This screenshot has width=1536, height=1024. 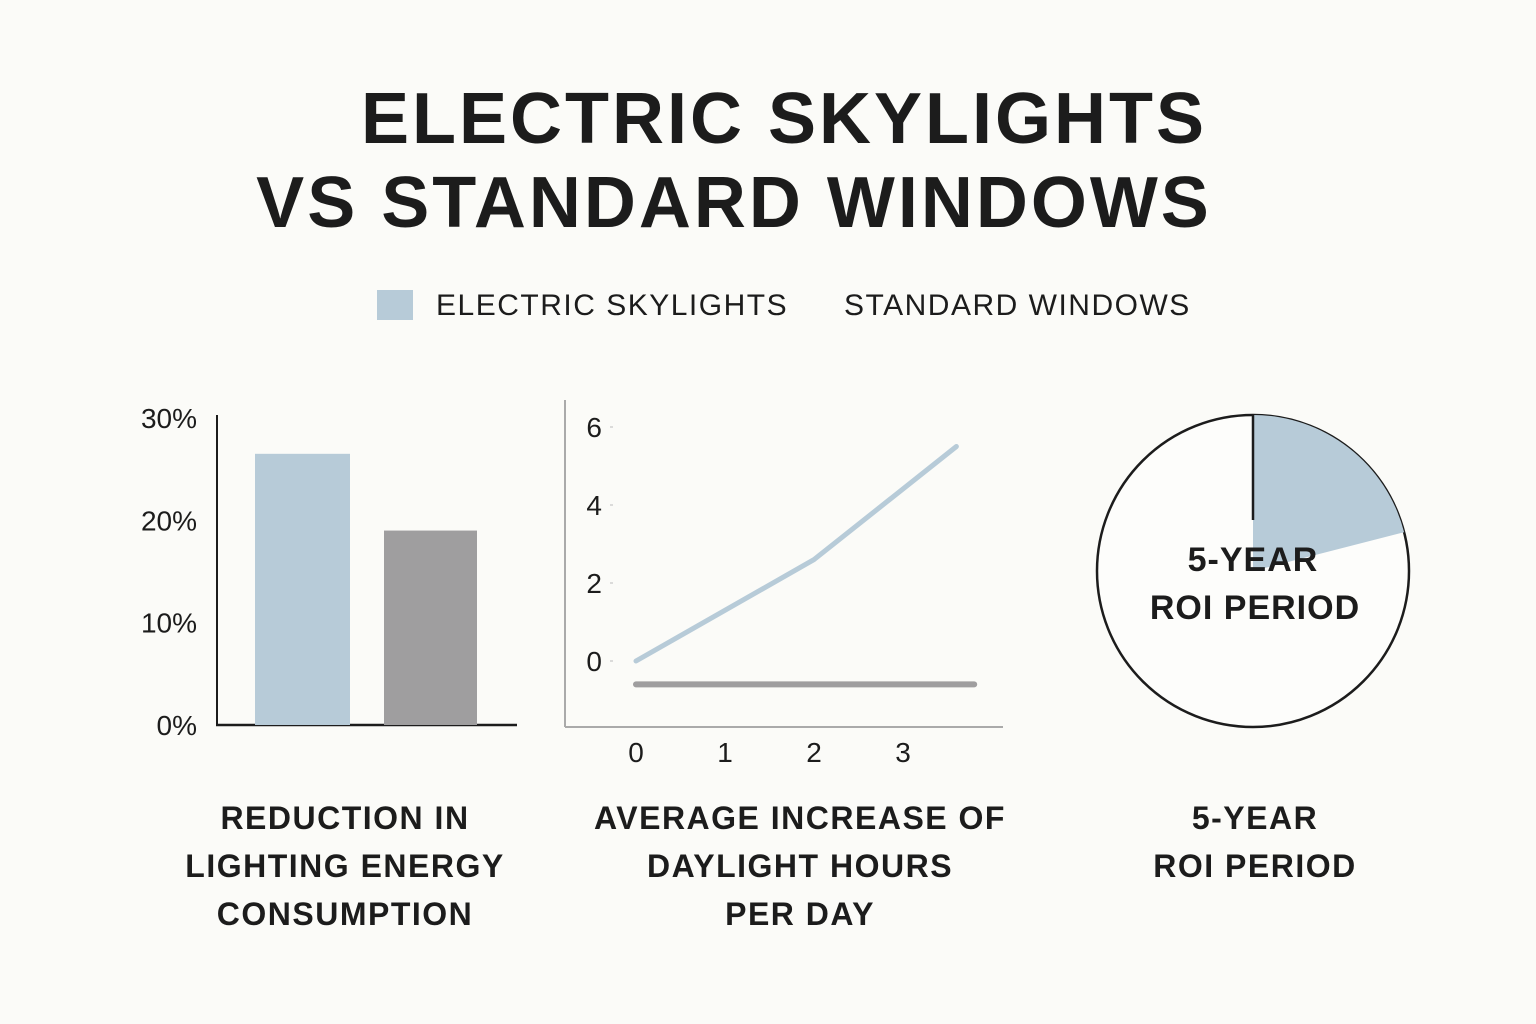 I want to click on bar-y-tick-label: 0%, so click(x=177, y=725).